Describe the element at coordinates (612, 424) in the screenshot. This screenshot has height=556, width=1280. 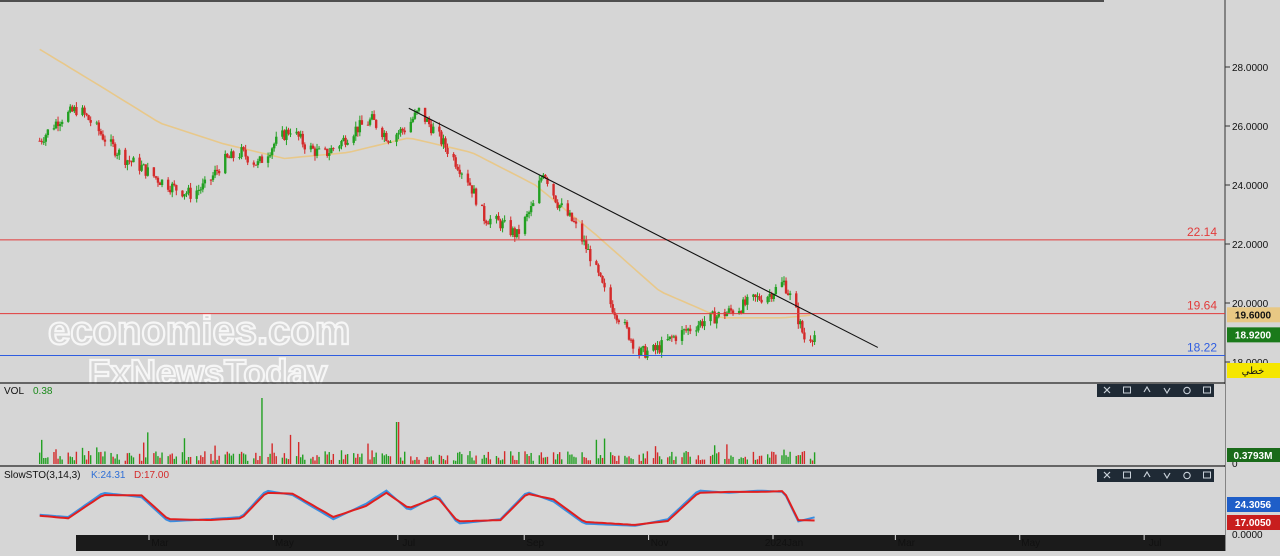
I see `vol-panel` at that location.